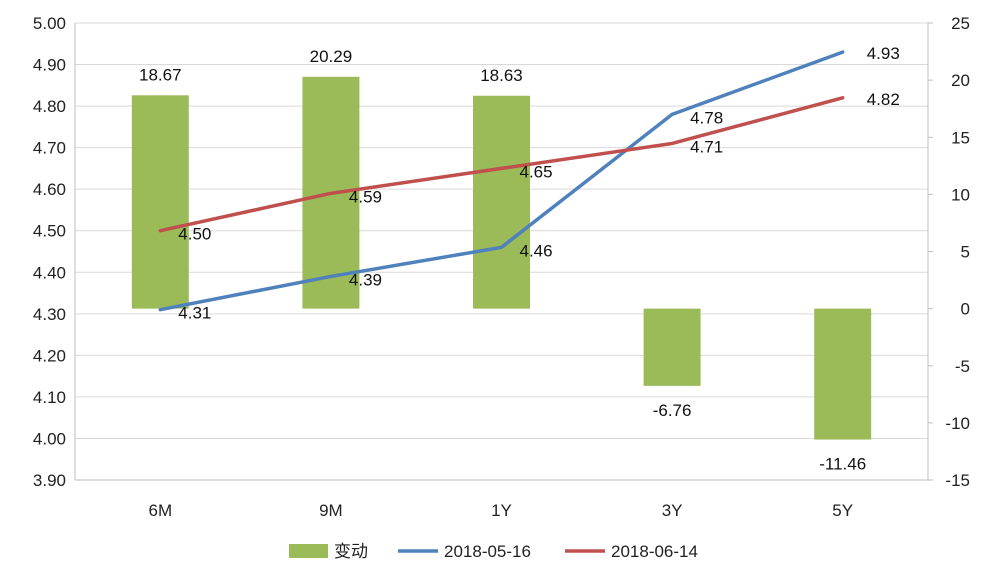 Image resolution: width=989 pixels, height=583 pixels. I want to click on bar-data-label: 18.67, so click(160, 74).